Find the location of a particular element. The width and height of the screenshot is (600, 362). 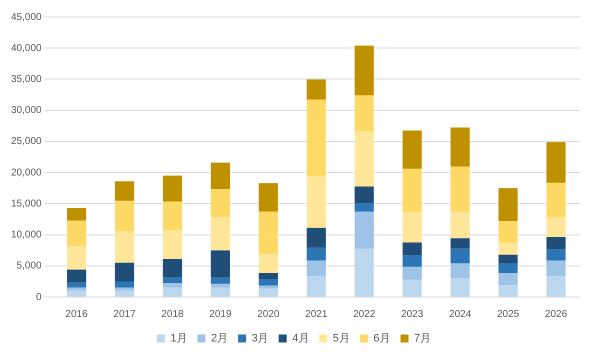

x-tick-label: 2017 is located at coordinates (124, 314).